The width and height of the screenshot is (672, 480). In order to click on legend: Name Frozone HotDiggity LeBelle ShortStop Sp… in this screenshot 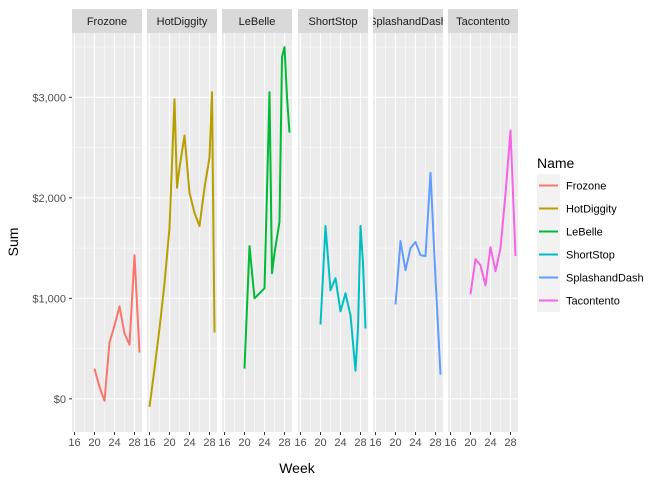, I will do `click(590, 233)`.